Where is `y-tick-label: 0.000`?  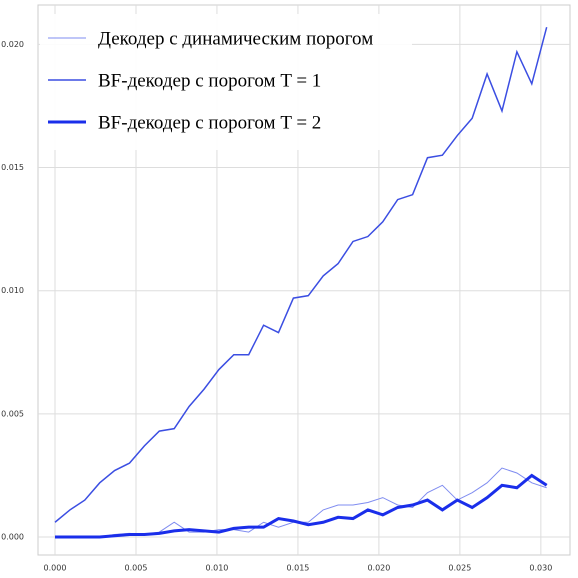 y-tick-label: 0.000 is located at coordinates (12, 537).